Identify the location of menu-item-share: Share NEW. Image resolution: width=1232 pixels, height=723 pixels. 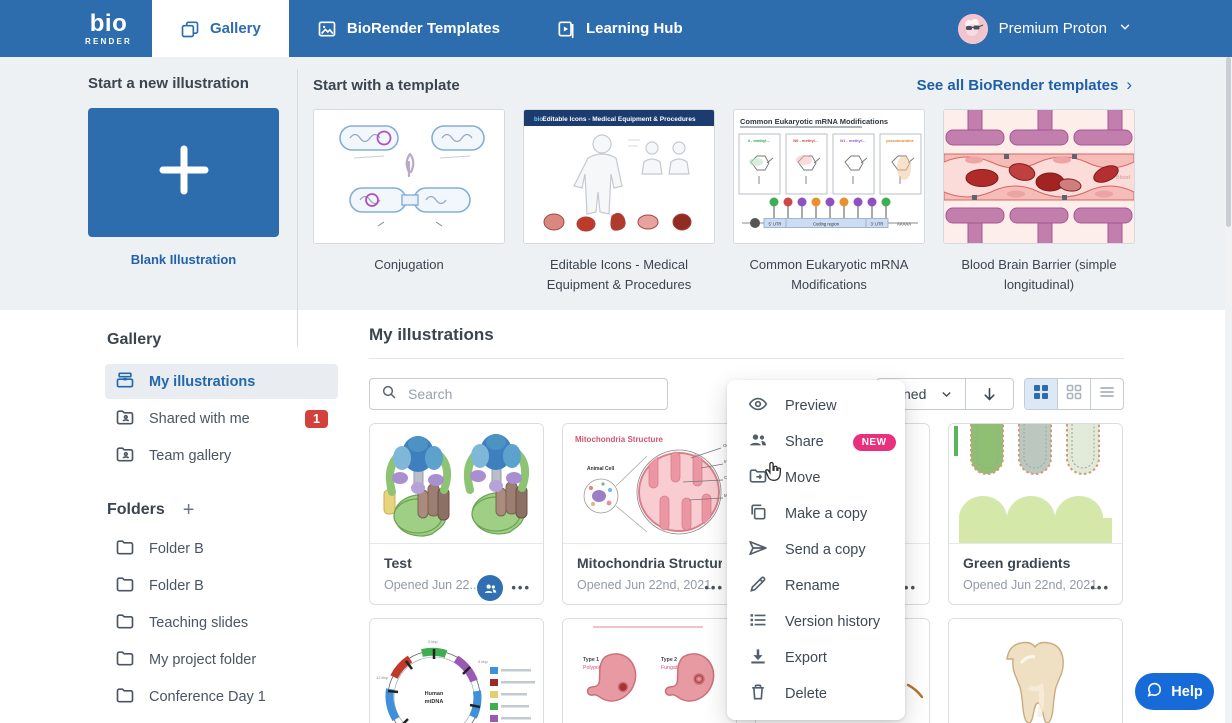
(816, 442).